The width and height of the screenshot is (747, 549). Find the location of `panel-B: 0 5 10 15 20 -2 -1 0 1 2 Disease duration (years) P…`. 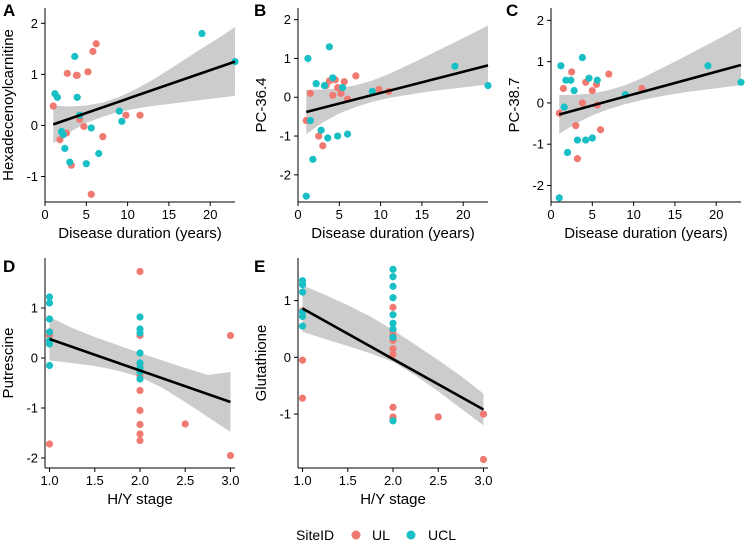

panel-B: 0 5 10 15 20 -2 -1 0 1 2 Disease duration (years) P… is located at coordinates (372, 121).